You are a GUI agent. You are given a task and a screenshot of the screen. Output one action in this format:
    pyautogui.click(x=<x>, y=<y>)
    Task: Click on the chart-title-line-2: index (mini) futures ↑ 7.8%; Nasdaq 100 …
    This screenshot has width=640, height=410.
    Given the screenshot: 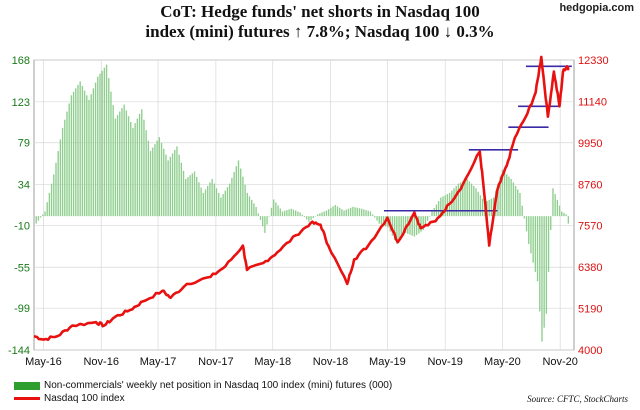 What is the action you would take?
    pyautogui.click(x=320, y=31)
    